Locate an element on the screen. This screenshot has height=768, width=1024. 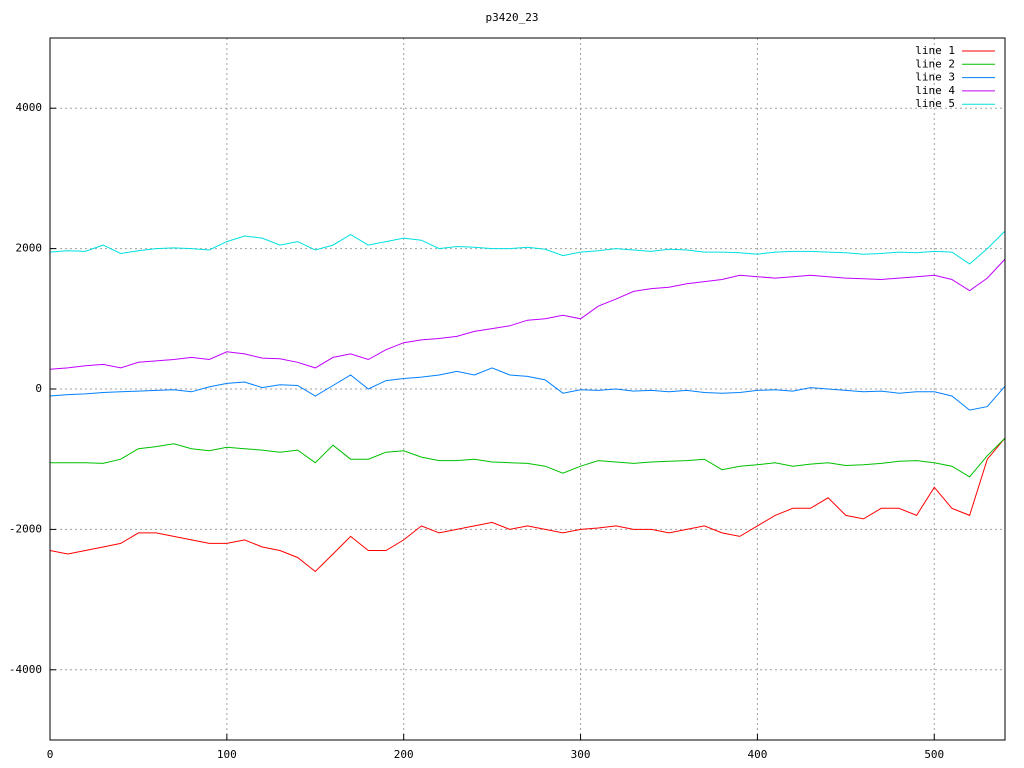
y-tick-label: 2000 is located at coordinates (29, 248).